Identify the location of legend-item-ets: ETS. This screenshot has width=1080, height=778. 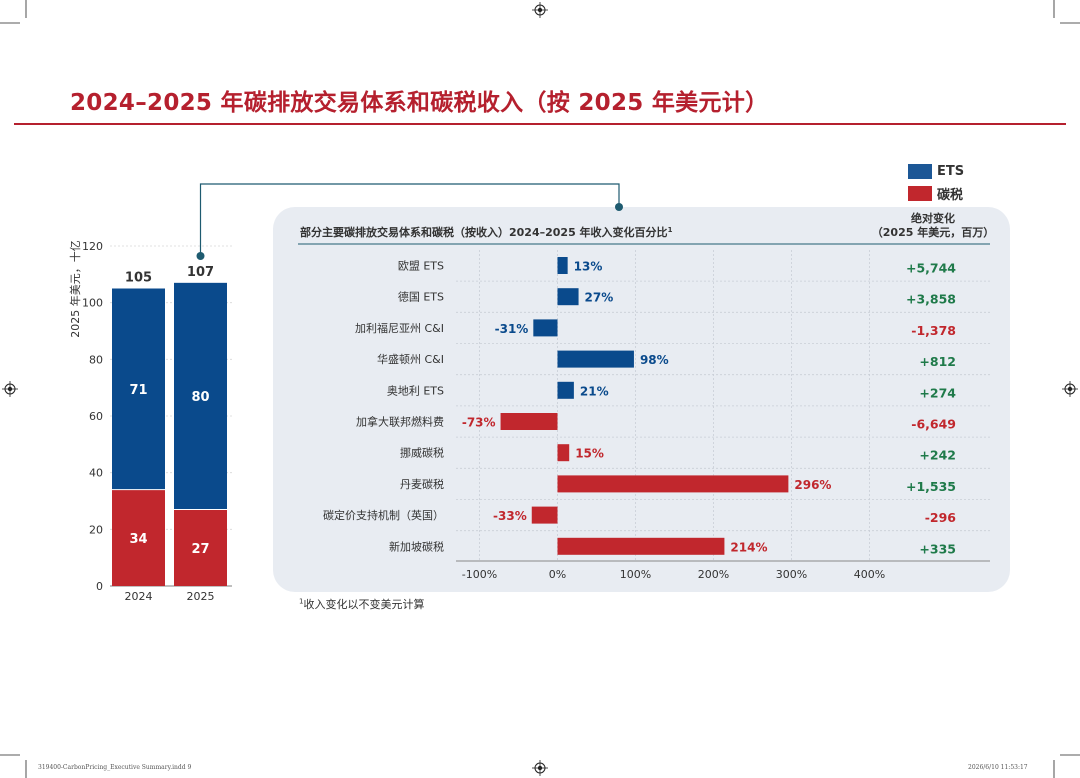
(936, 171).